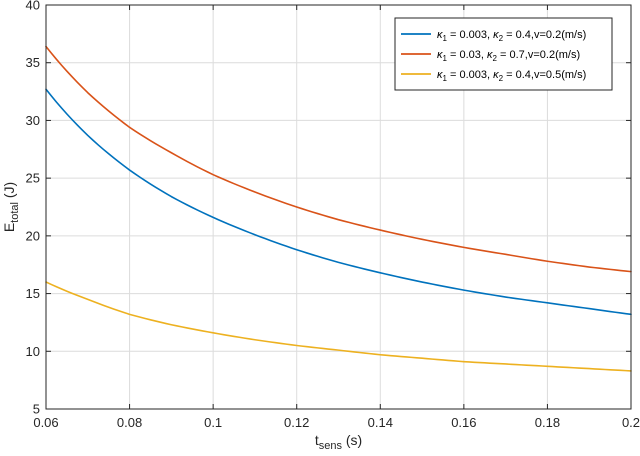 The image size is (640, 456). Describe the element at coordinates (463, 422) in the screenshot. I see `x-tick-label: 0.16` at that location.